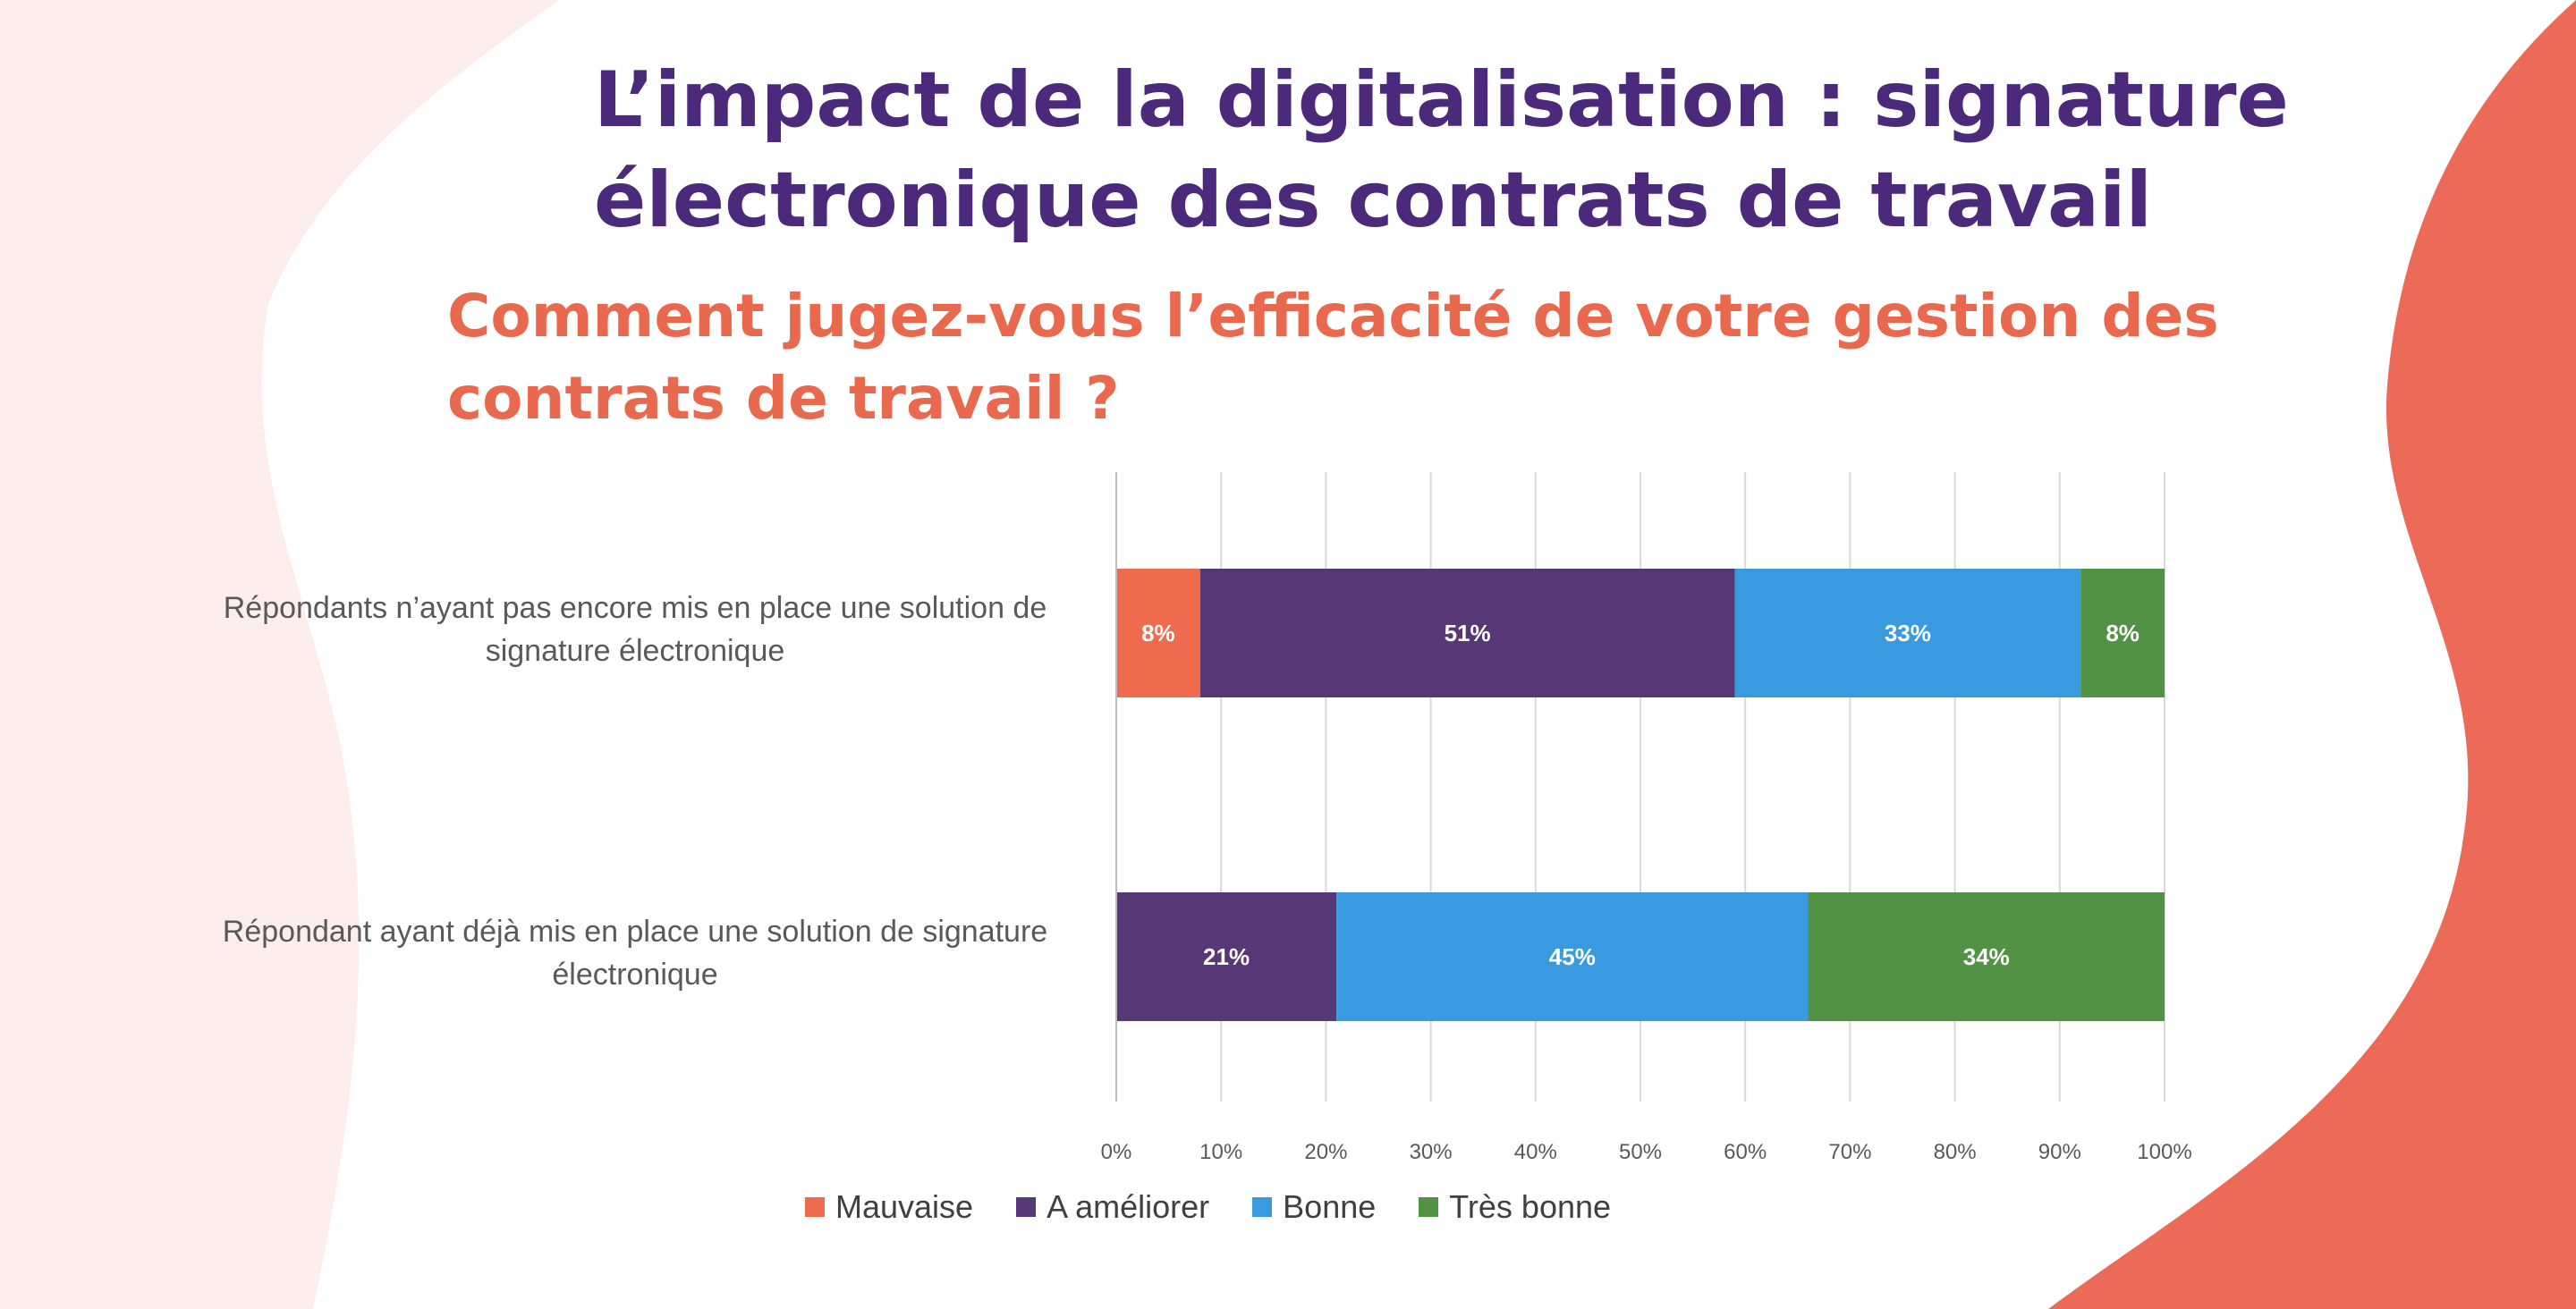  What do you see at coordinates (1220, 1152) in the screenshot?
I see `x-tick-label: 10%` at bounding box center [1220, 1152].